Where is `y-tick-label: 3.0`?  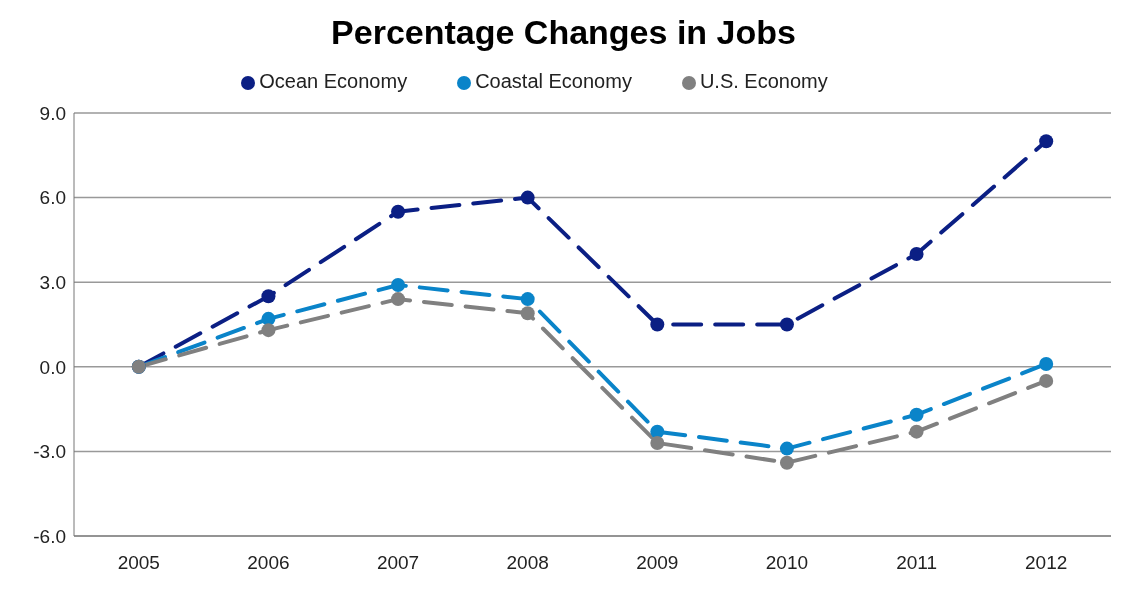
y-tick-label: 3.0 is located at coordinates (52, 282).